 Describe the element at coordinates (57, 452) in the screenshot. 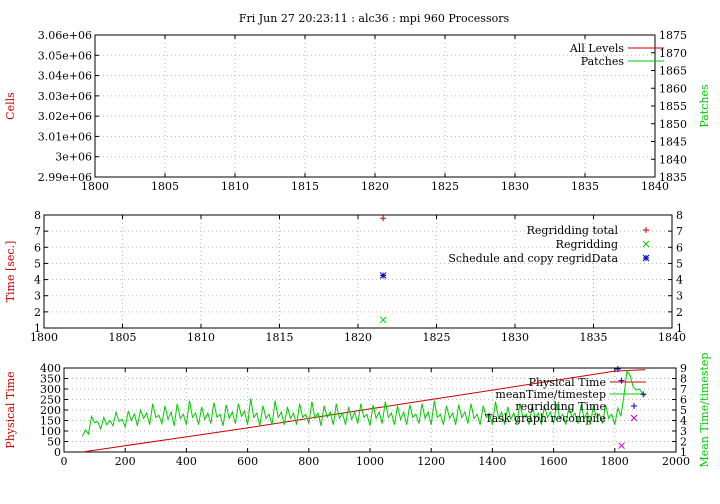

I see `y-tick-label: 0` at that location.